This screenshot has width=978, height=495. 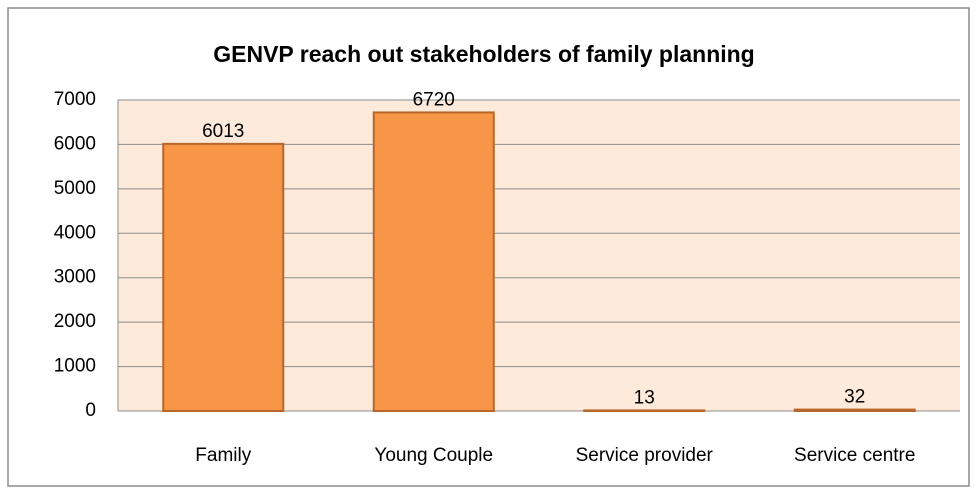 I want to click on y-tick-label: 0, so click(x=90, y=410).